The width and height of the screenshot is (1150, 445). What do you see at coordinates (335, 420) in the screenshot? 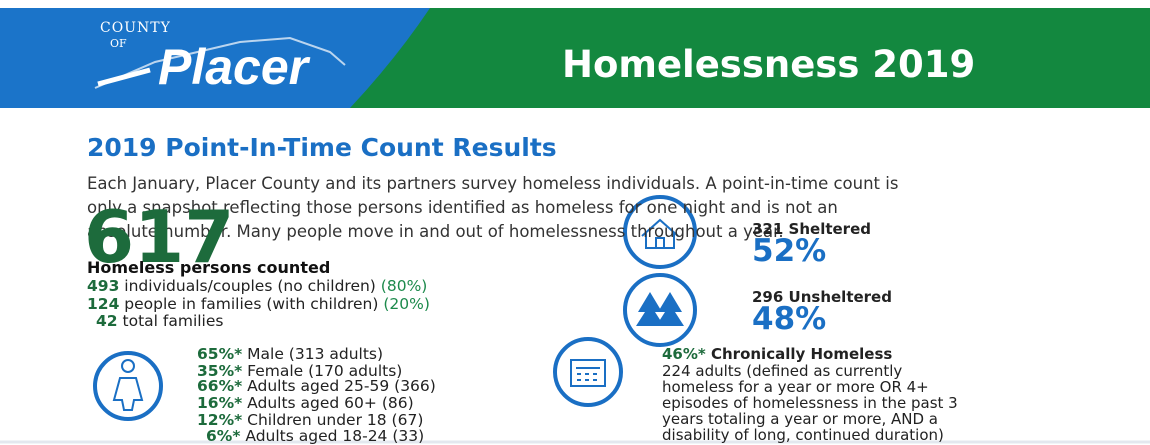
I see `text: Children under 18 (67)` at bounding box center [335, 420].